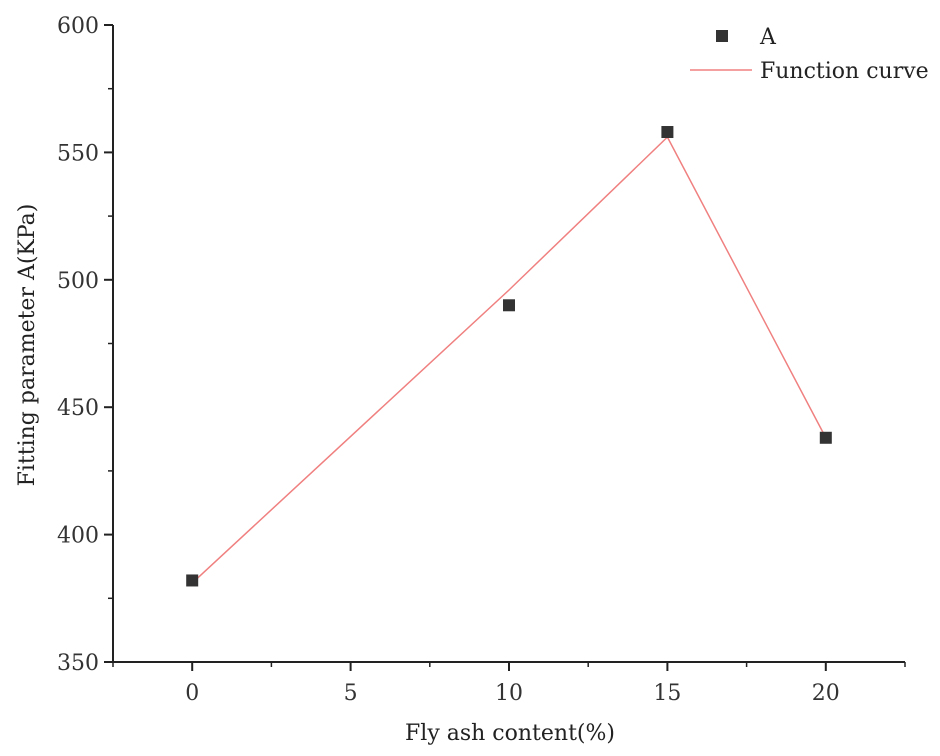  What do you see at coordinates (826, 693) in the screenshot?
I see `x-tick-label: 20` at bounding box center [826, 693].